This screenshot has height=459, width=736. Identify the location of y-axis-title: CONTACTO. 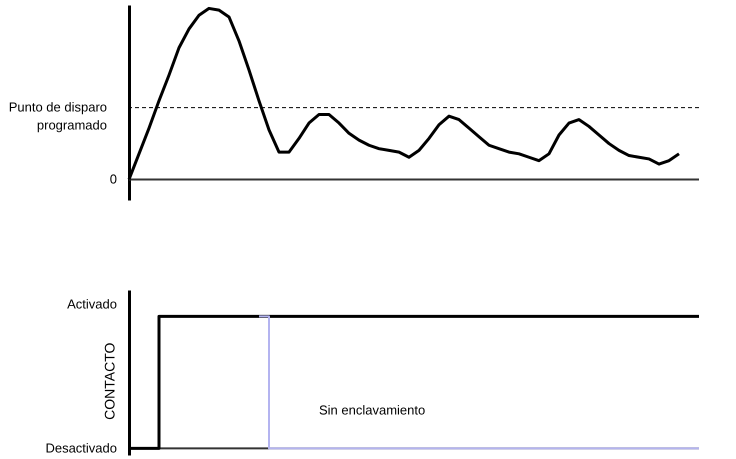
(110, 381).